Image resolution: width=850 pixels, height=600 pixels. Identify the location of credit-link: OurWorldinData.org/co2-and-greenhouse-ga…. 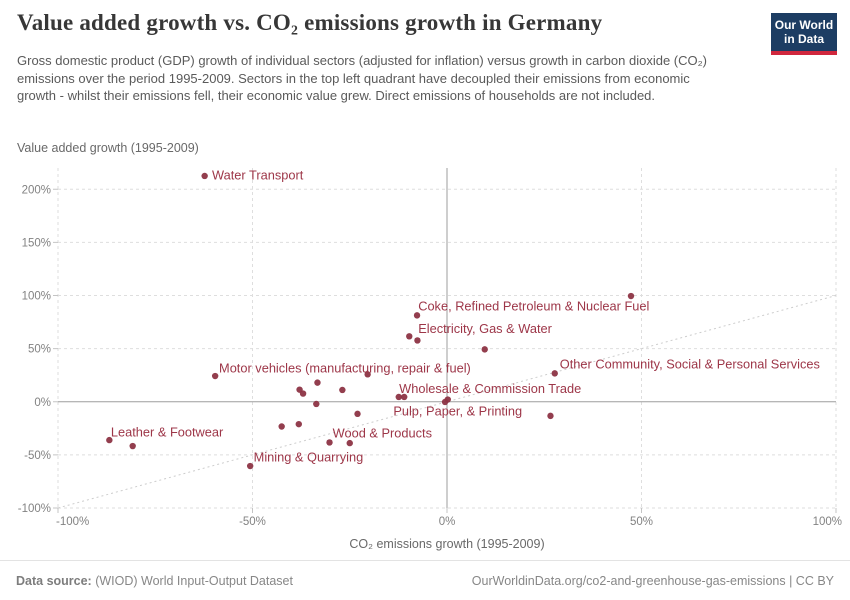
(652, 580).